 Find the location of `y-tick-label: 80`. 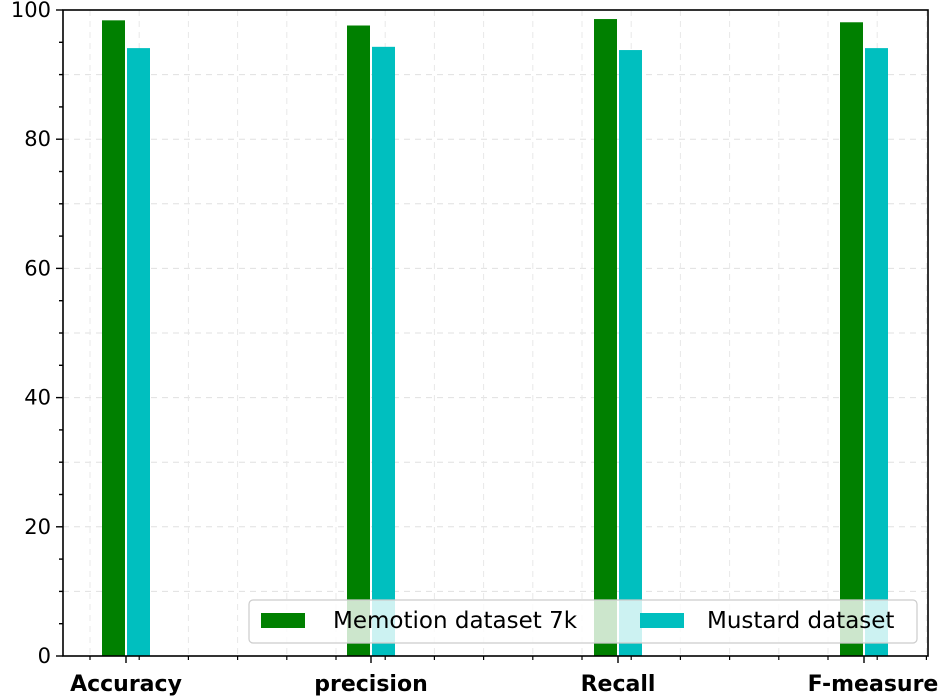

y-tick-label: 80 is located at coordinates (37, 139).